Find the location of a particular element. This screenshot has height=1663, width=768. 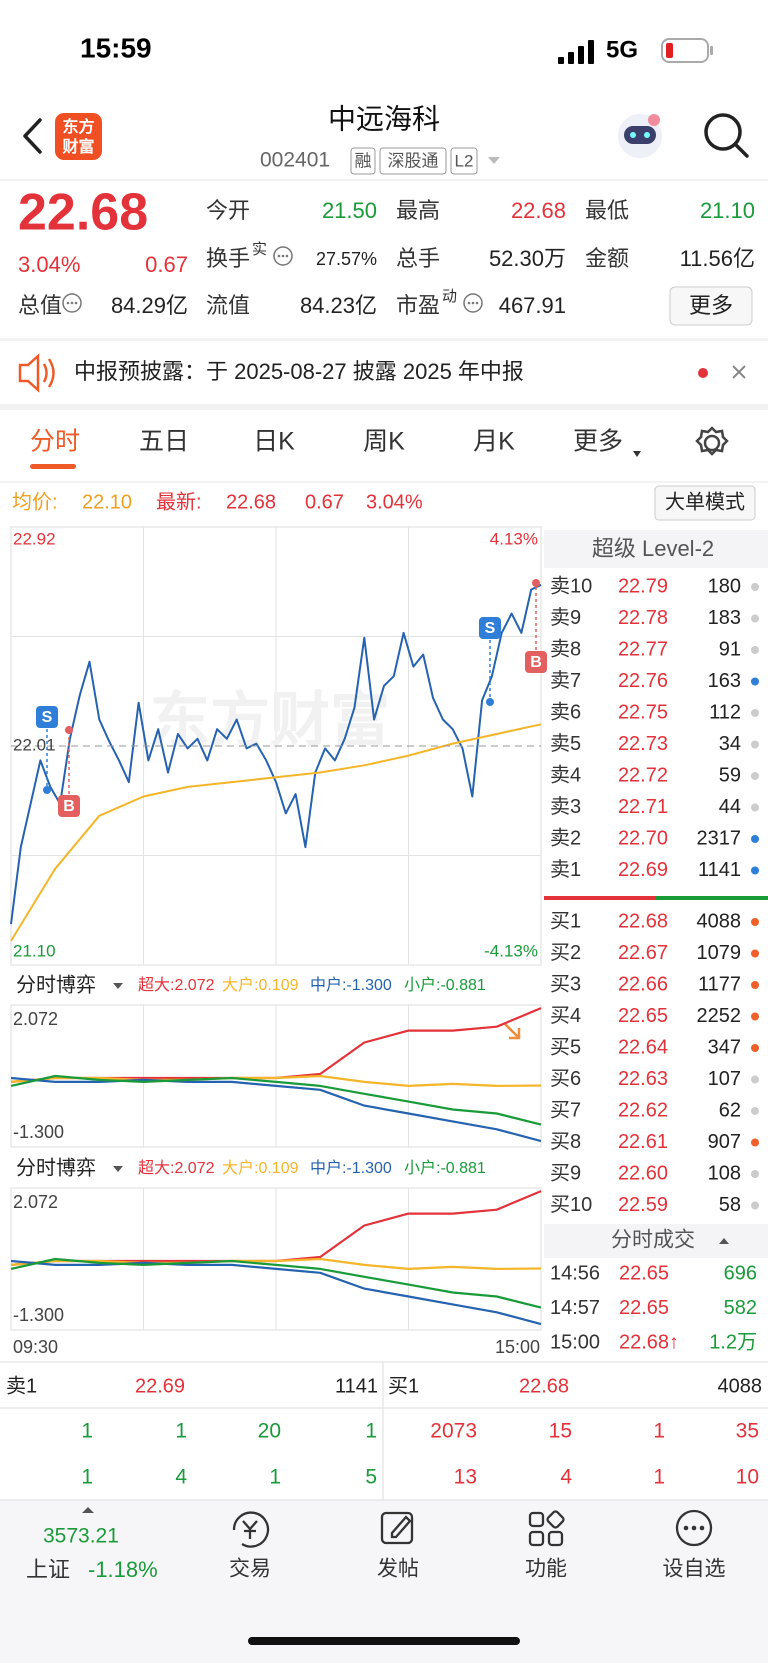

tab-bar-item: 发帖 is located at coordinates (398, 1569).